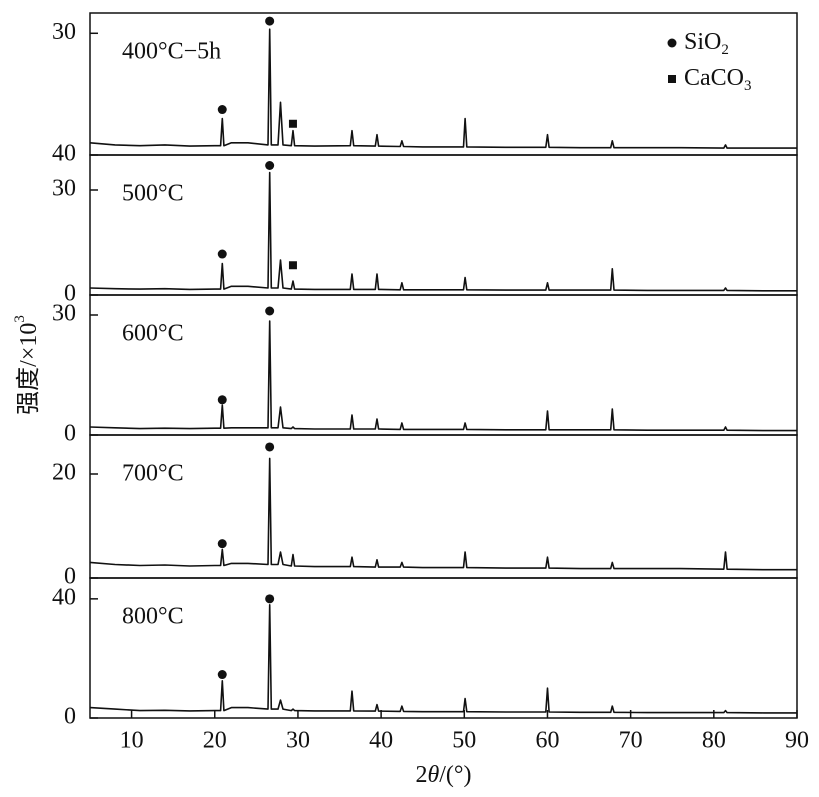  I want to click on y-tick-label: 20, so click(64, 473).